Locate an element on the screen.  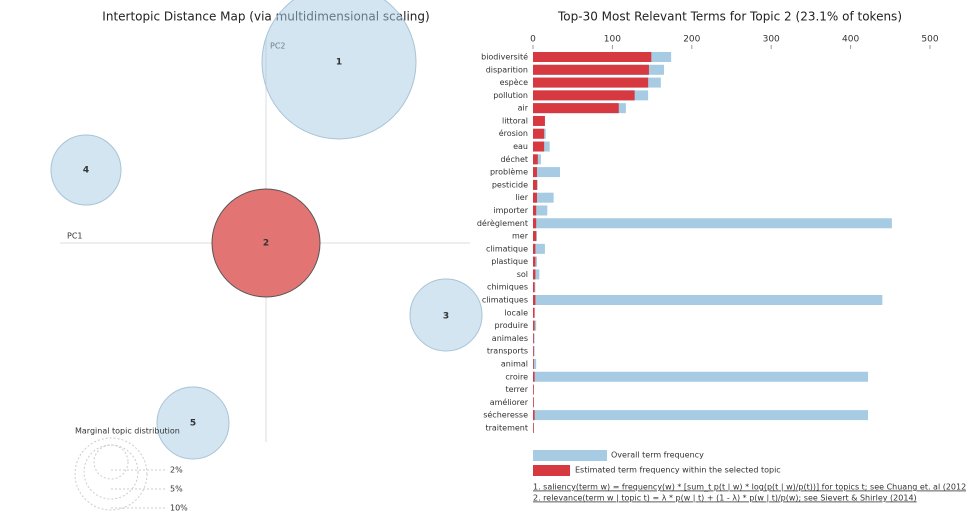
topic-label: 5 is located at coordinates (193, 424).